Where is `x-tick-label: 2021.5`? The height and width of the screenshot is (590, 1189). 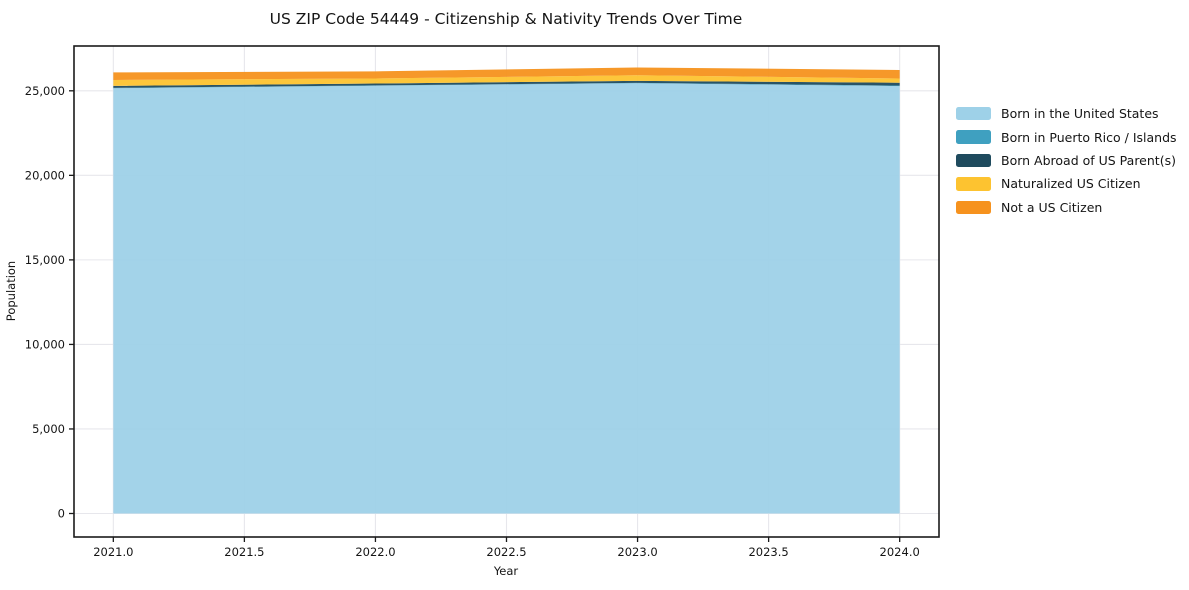 x-tick-label: 2021.5 is located at coordinates (244, 552).